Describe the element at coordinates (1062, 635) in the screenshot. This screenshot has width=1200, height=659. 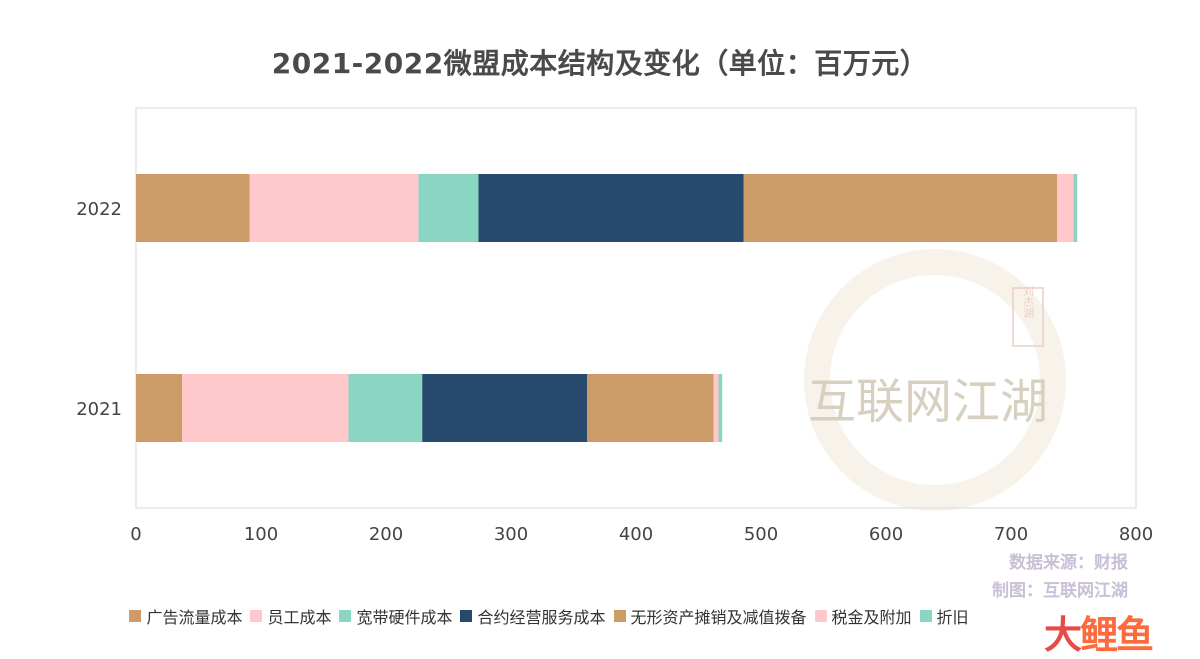
I see `brand-logo-part1: 大` at that location.